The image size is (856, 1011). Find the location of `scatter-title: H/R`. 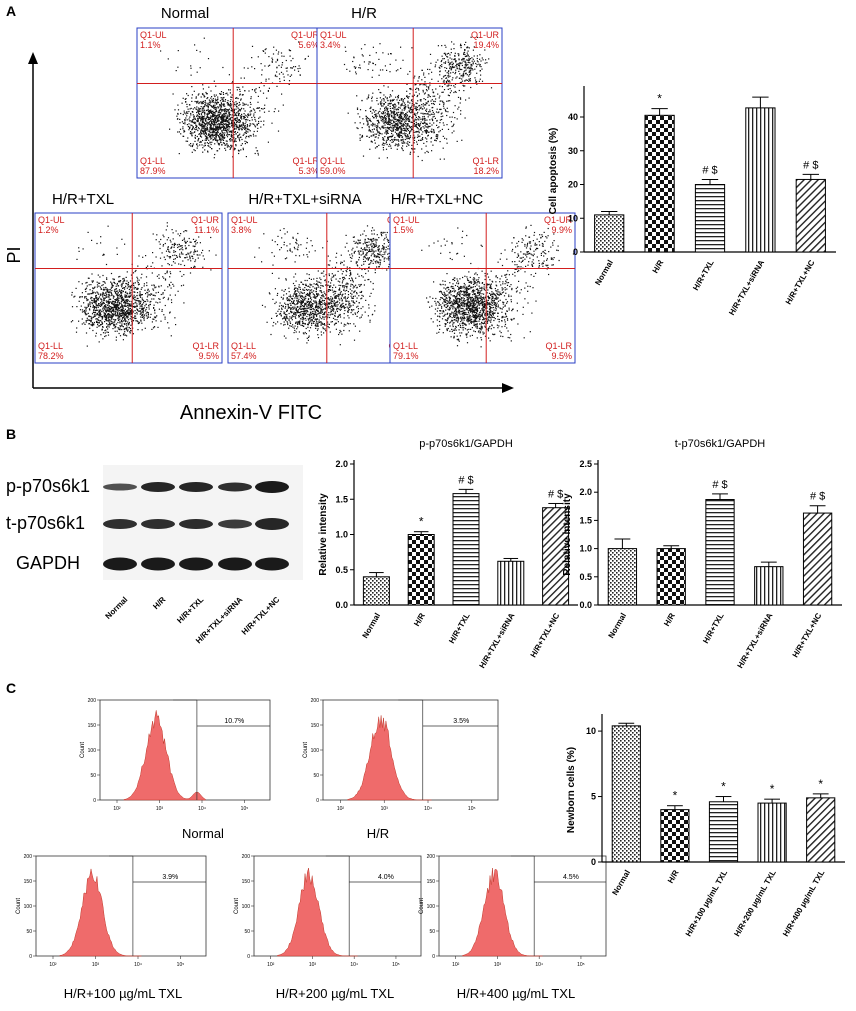

scatter-title: H/R is located at coordinates (364, 13).